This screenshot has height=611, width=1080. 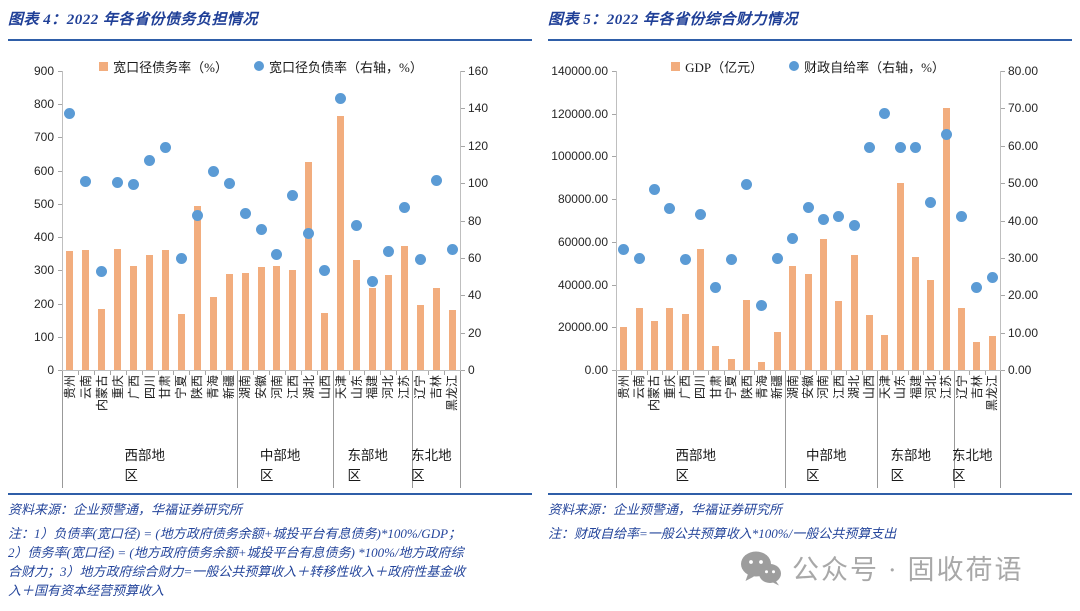 What do you see at coordinates (794, 66) in the screenshot?
I see `legend-dot-swatch` at bounding box center [794, 66].